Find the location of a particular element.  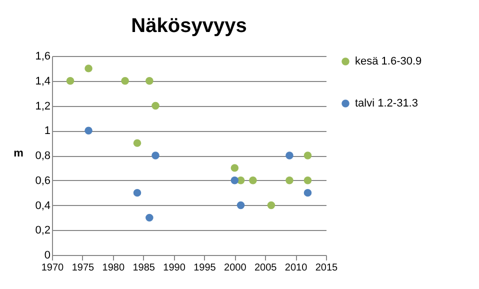

legend-label: talvi 1.2-31.3 is located at coordinates (386, 104).